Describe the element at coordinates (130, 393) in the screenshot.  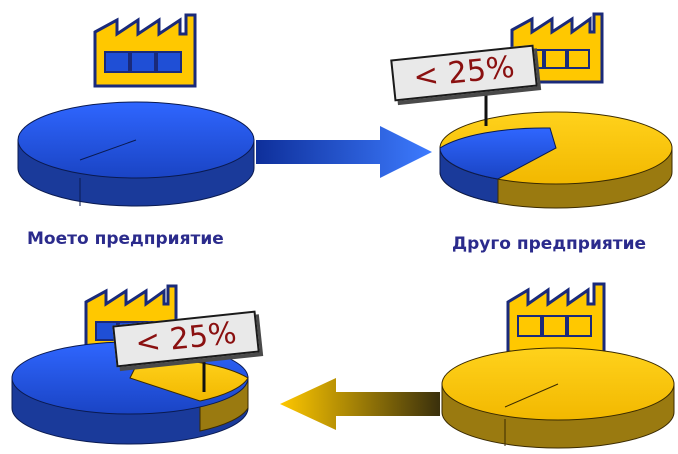
I see `pie-chart-mine-after` at that location.